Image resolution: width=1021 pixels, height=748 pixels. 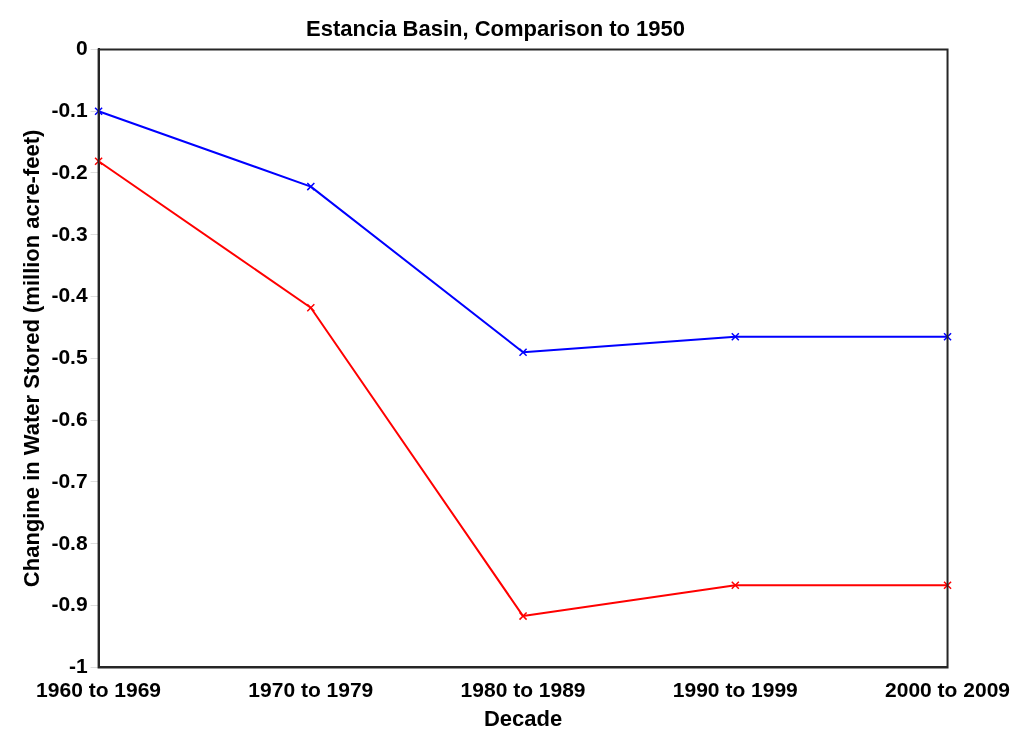 What do you see at coordinates (69, 542) in the screenshot?
I see `y-tick-label: -0.8` at bounding box center [69, 542].